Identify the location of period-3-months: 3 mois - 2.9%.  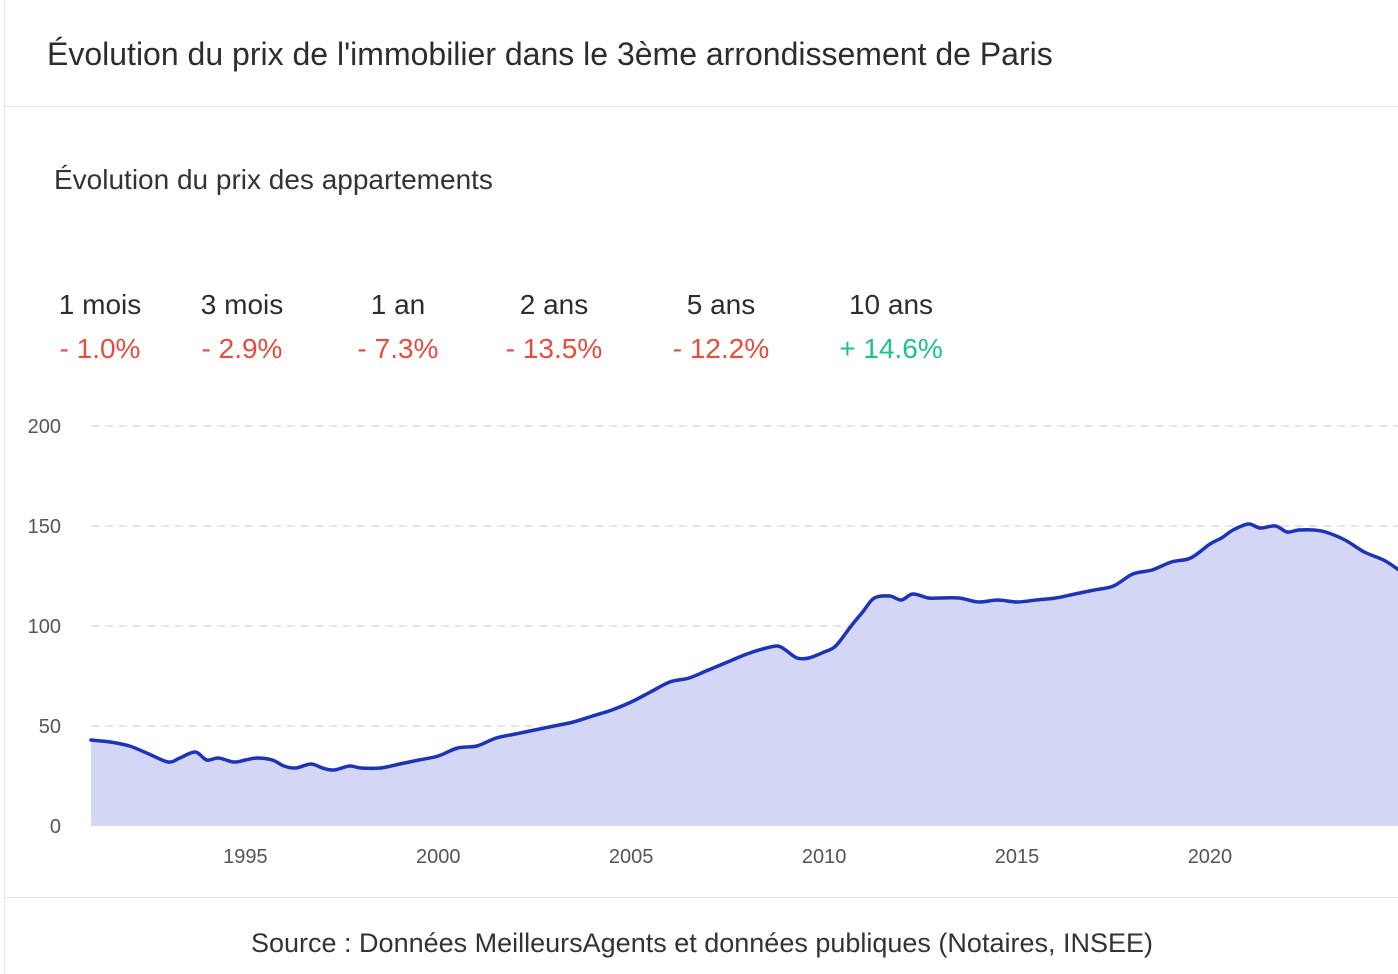
(242, 327).